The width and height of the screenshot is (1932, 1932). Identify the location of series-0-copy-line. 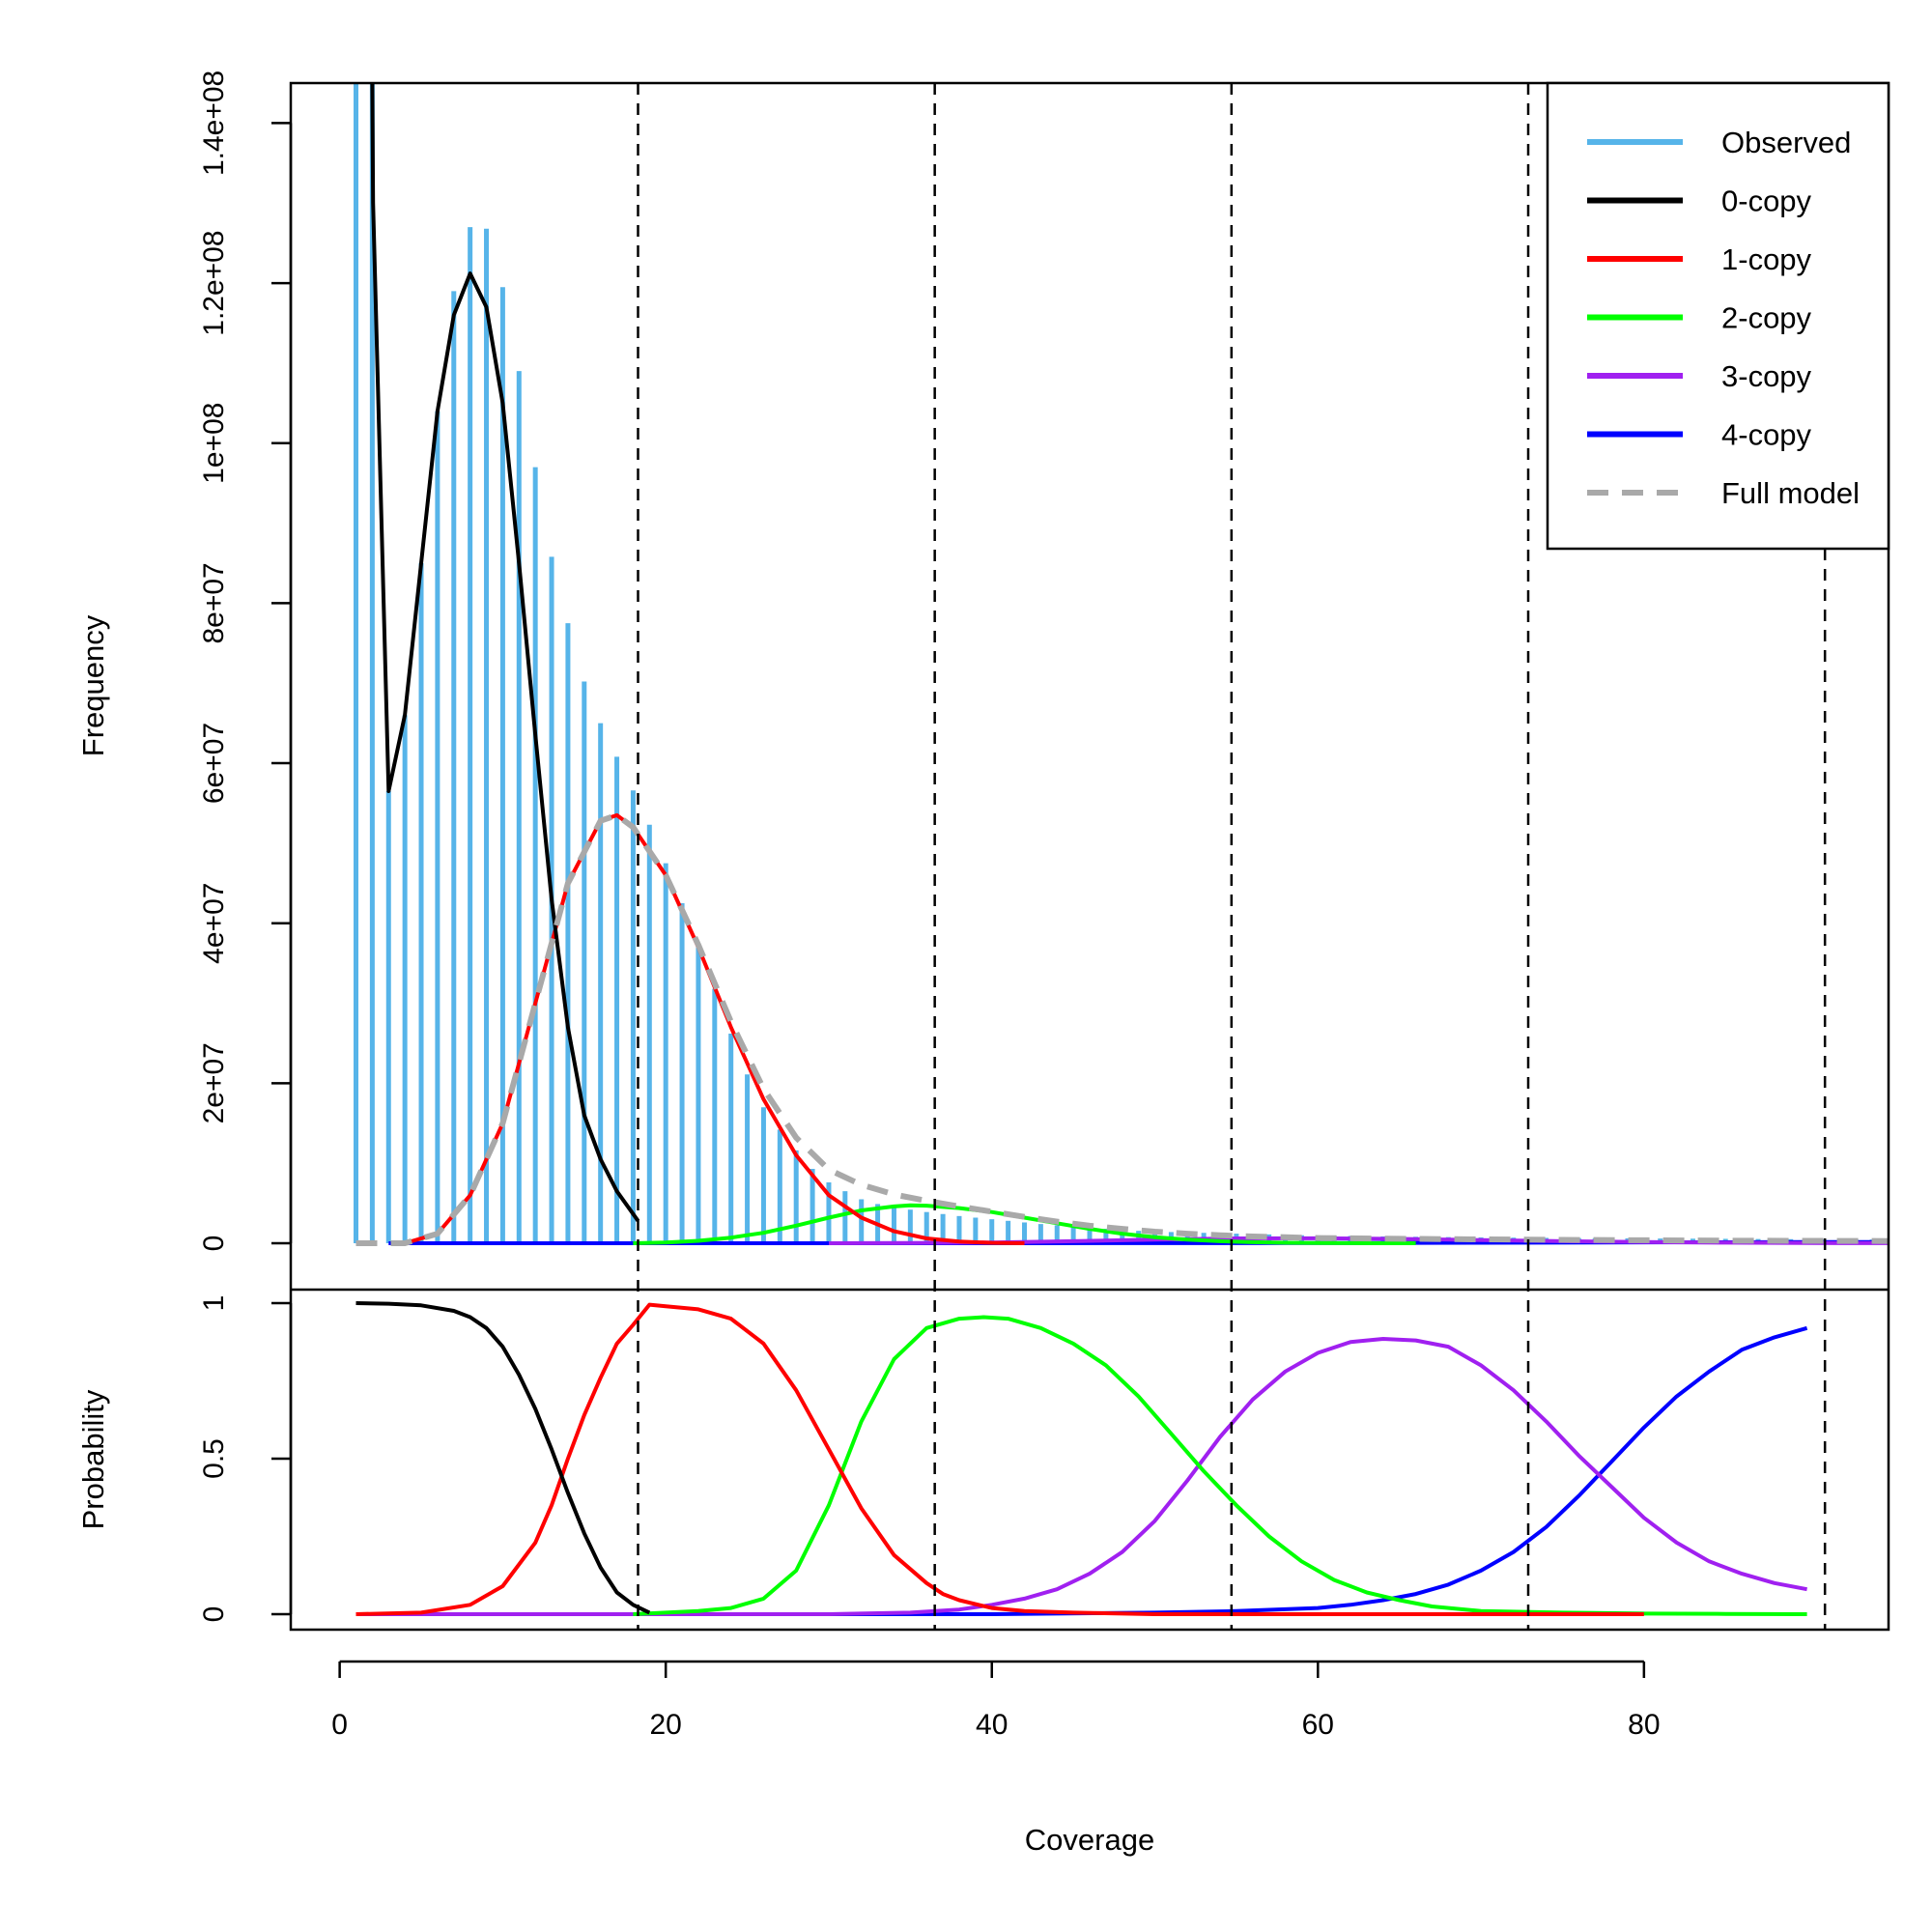
(505, 652).